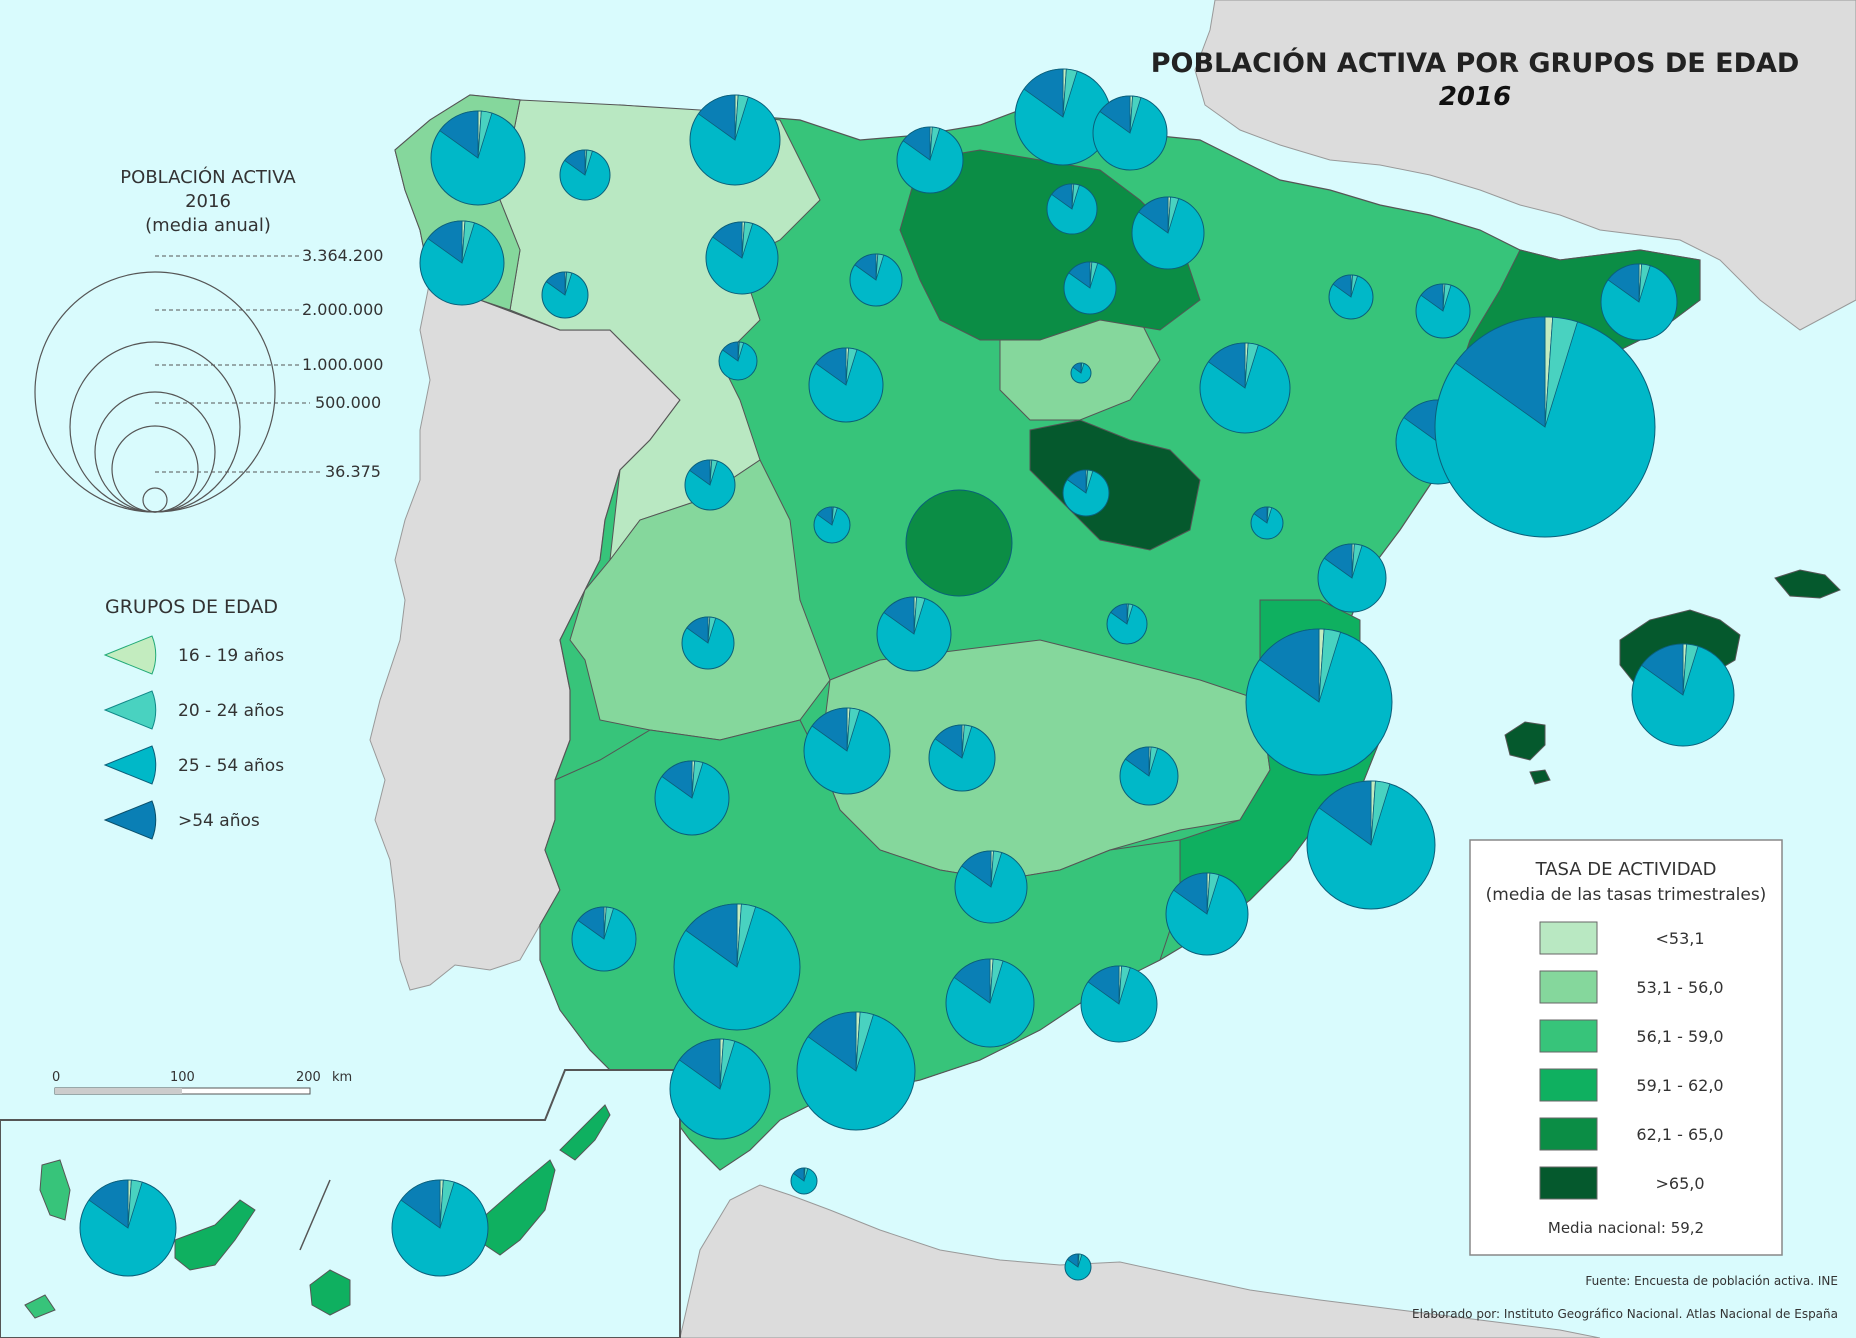 The width and height of the screenshot is (1856, 1338). I want to click on canary-divider, so click(315, 1215).